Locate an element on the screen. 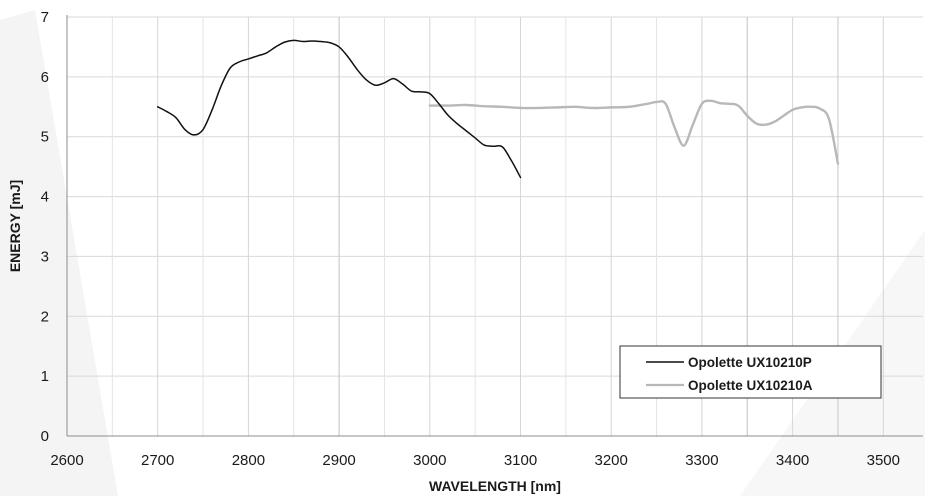 The height and width of the screenshot is (501, 925). x-tick-label: 2800 is located at coordinates (248, 460).